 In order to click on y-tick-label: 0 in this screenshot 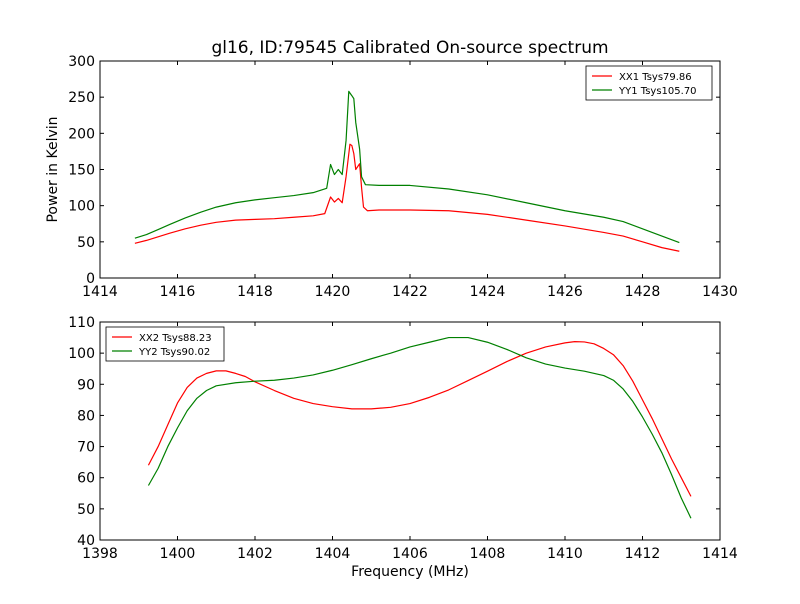, I will do `click(90, 279)`.